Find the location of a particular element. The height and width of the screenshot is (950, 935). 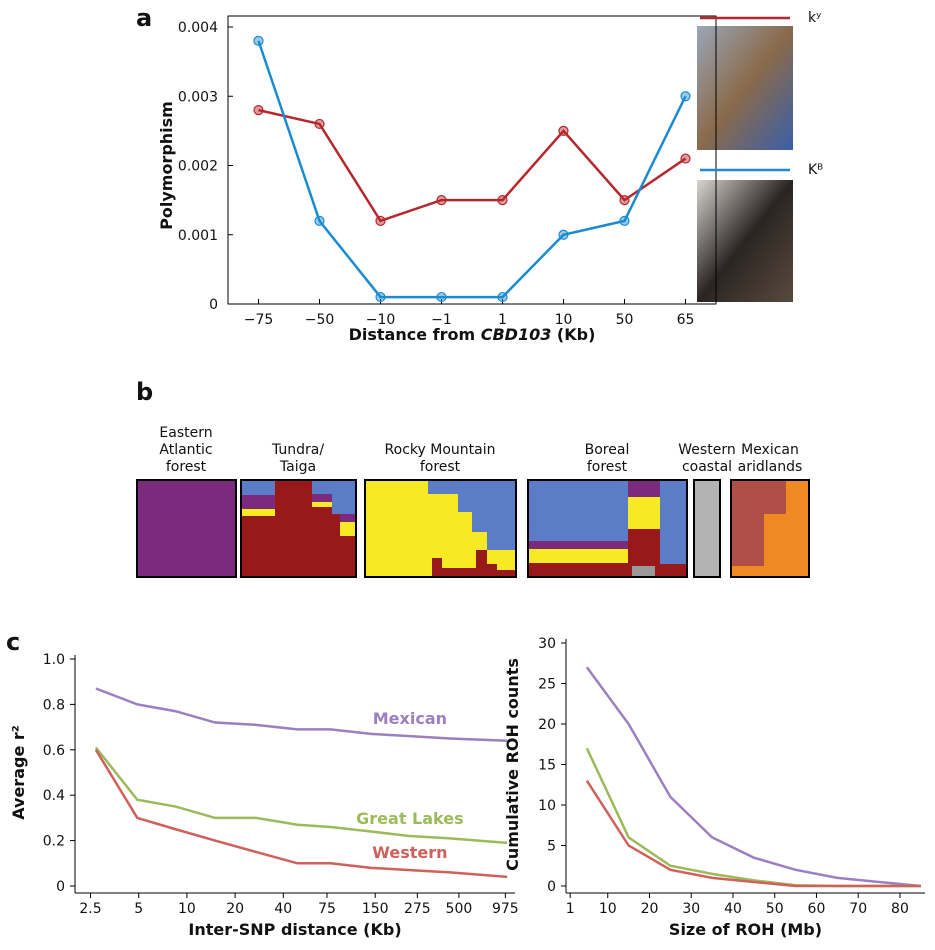

series-label: Great Lakes is located at coordinates (409, 818).